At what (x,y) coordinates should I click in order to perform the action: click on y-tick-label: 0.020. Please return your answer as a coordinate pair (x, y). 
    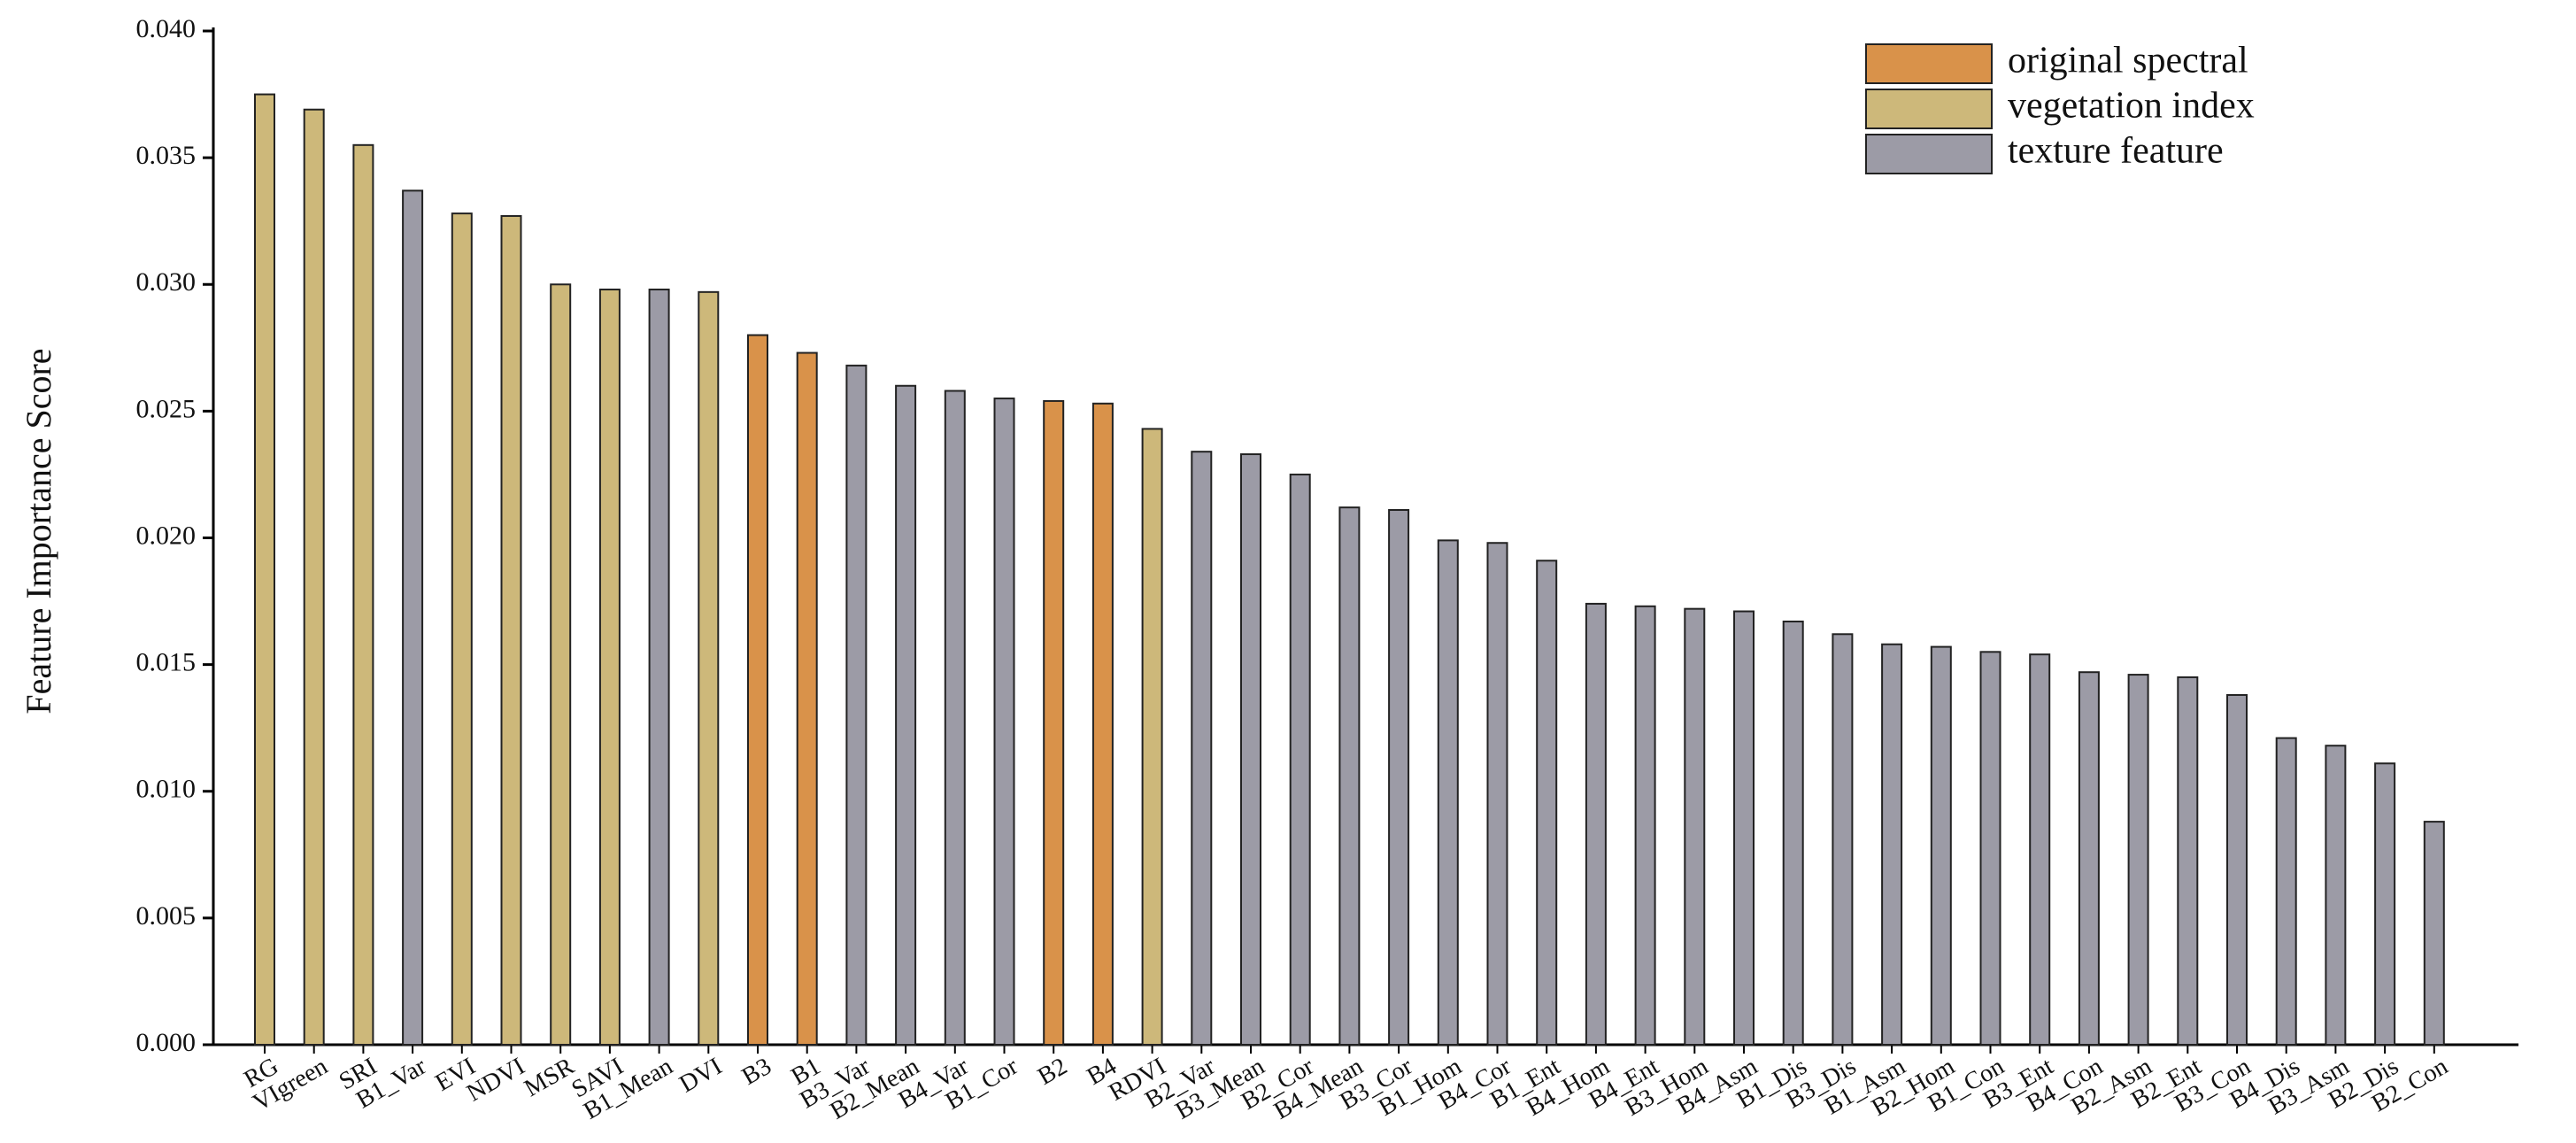
    Looking at the image, I should click on (166, 536).